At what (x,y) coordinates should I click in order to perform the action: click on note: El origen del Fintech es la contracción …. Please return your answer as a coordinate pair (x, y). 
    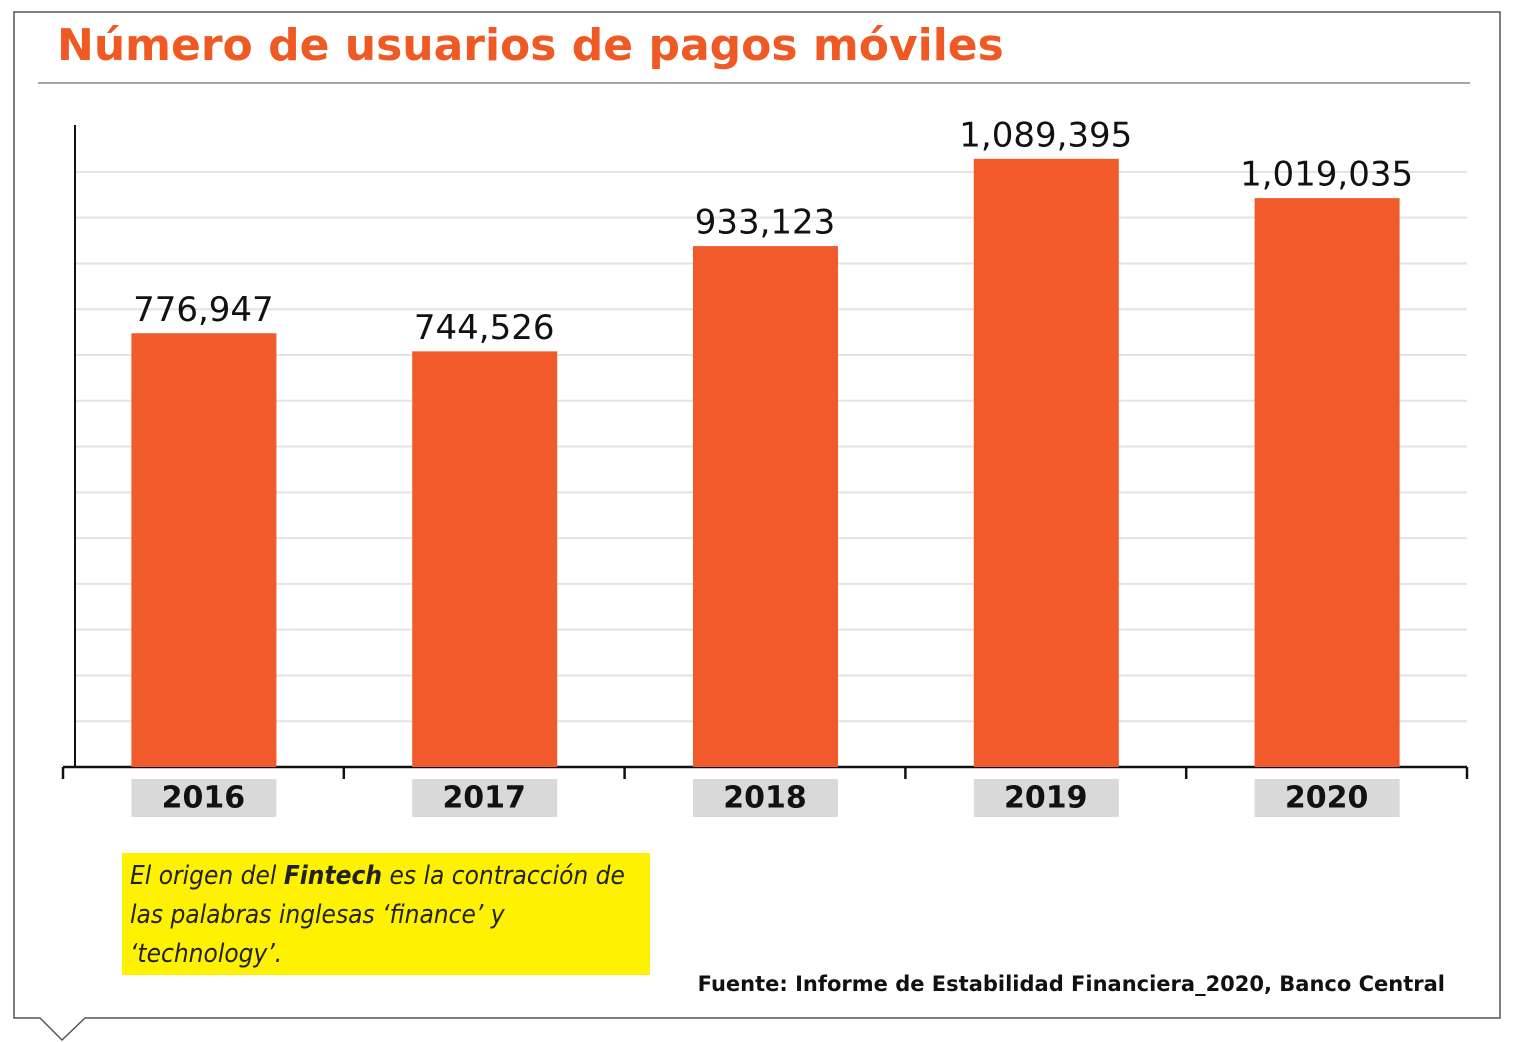
    Looking at the image, I should click on (386, 914).